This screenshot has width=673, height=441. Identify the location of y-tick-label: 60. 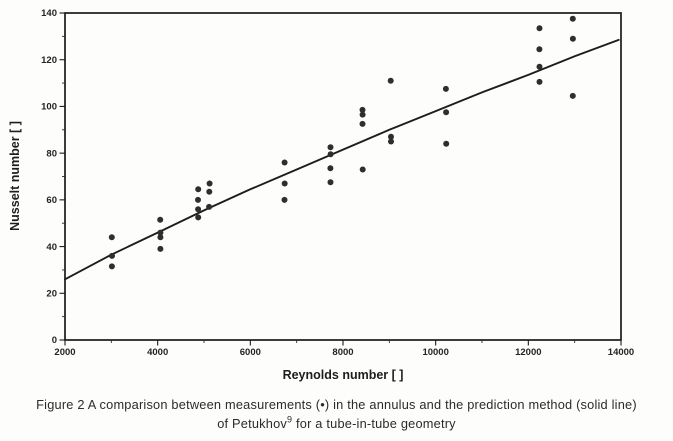
(51, 200).